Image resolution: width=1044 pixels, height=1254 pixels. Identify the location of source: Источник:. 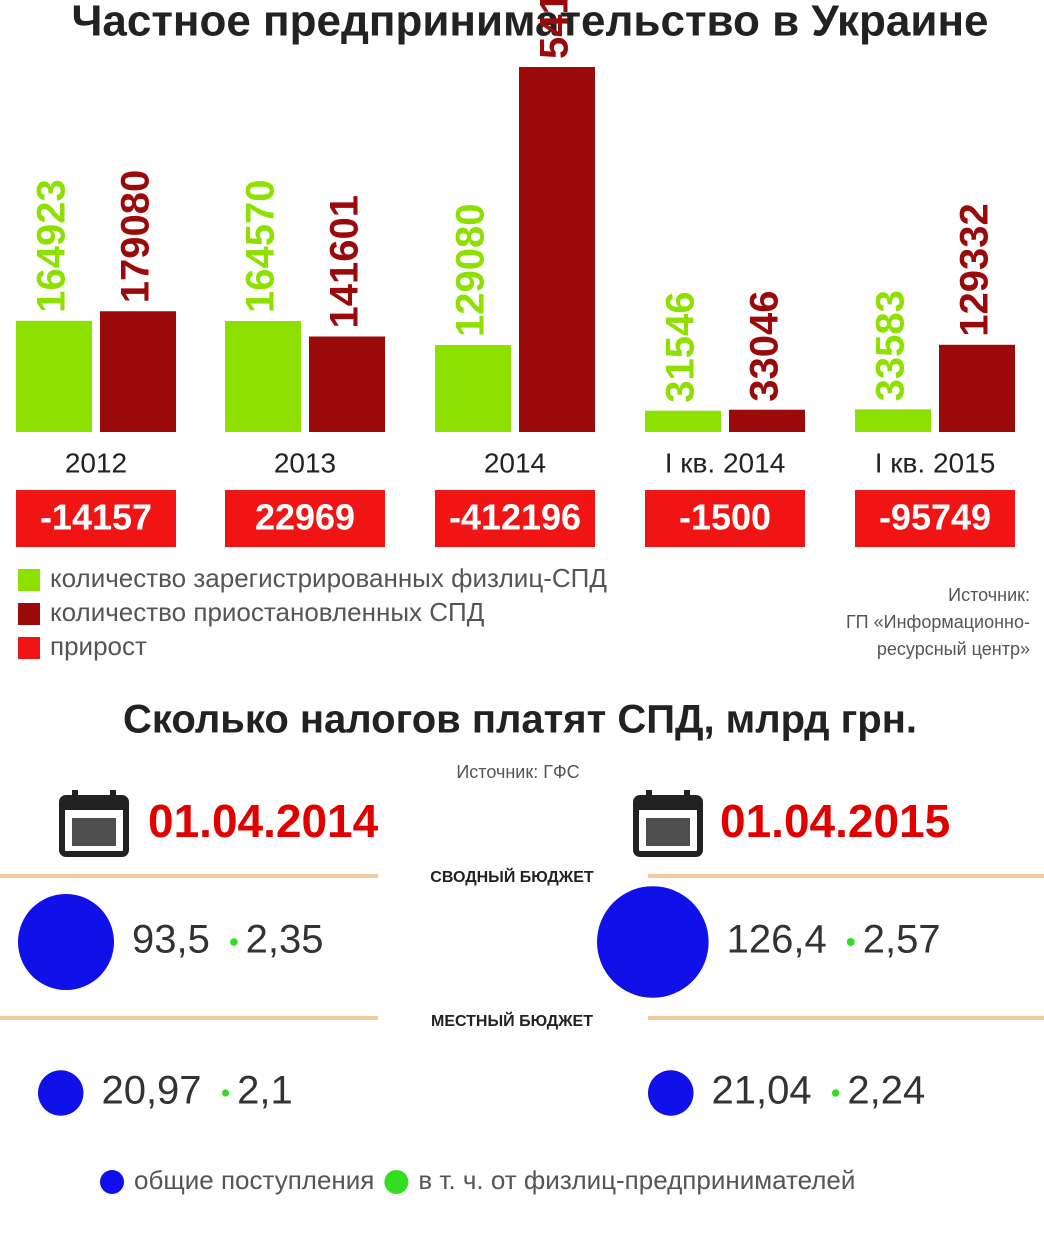
(989, 595).